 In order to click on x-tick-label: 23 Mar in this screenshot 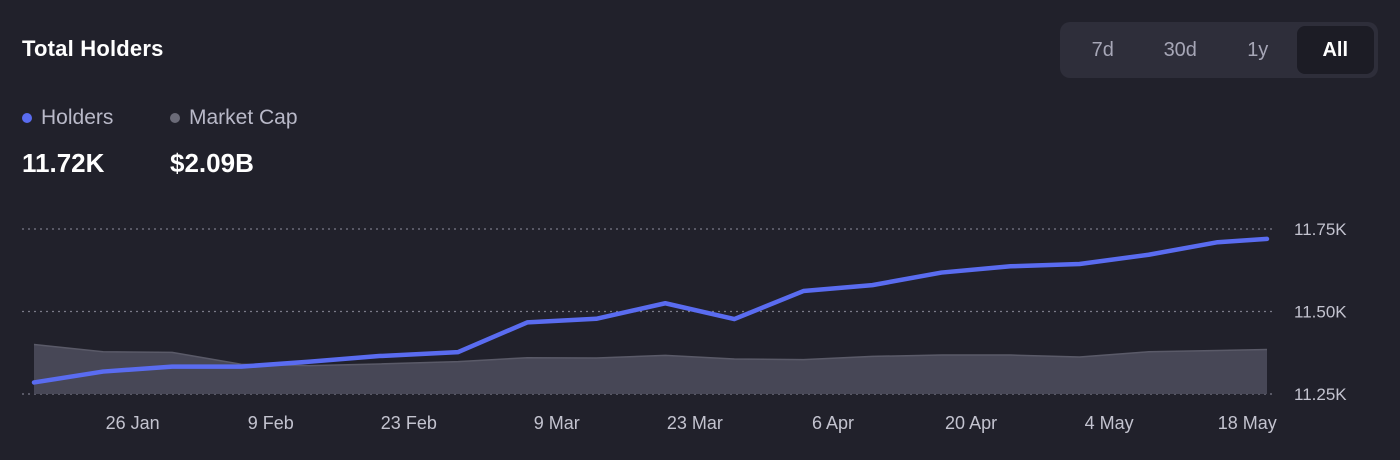, I will do `click(695, 423)`.